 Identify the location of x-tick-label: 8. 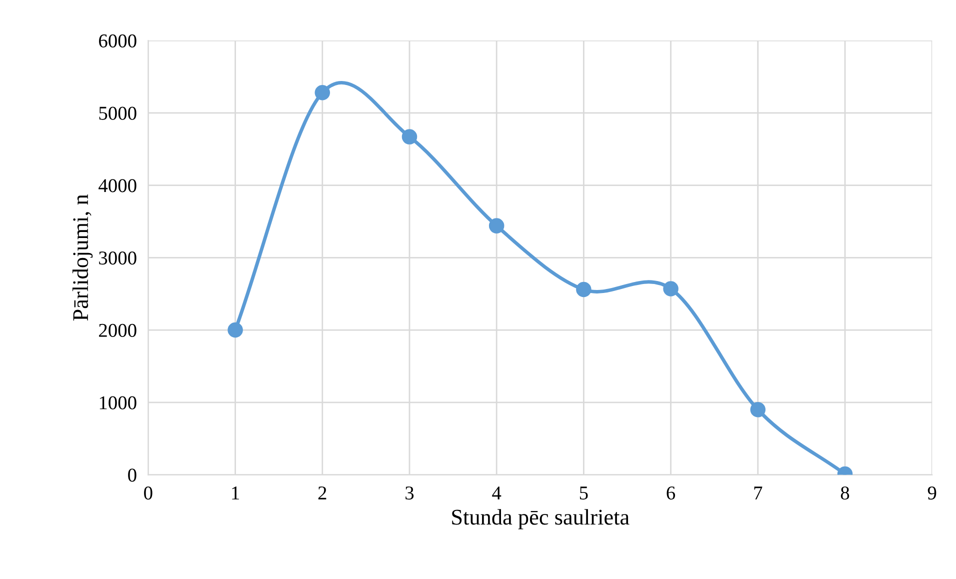
(845, 493).